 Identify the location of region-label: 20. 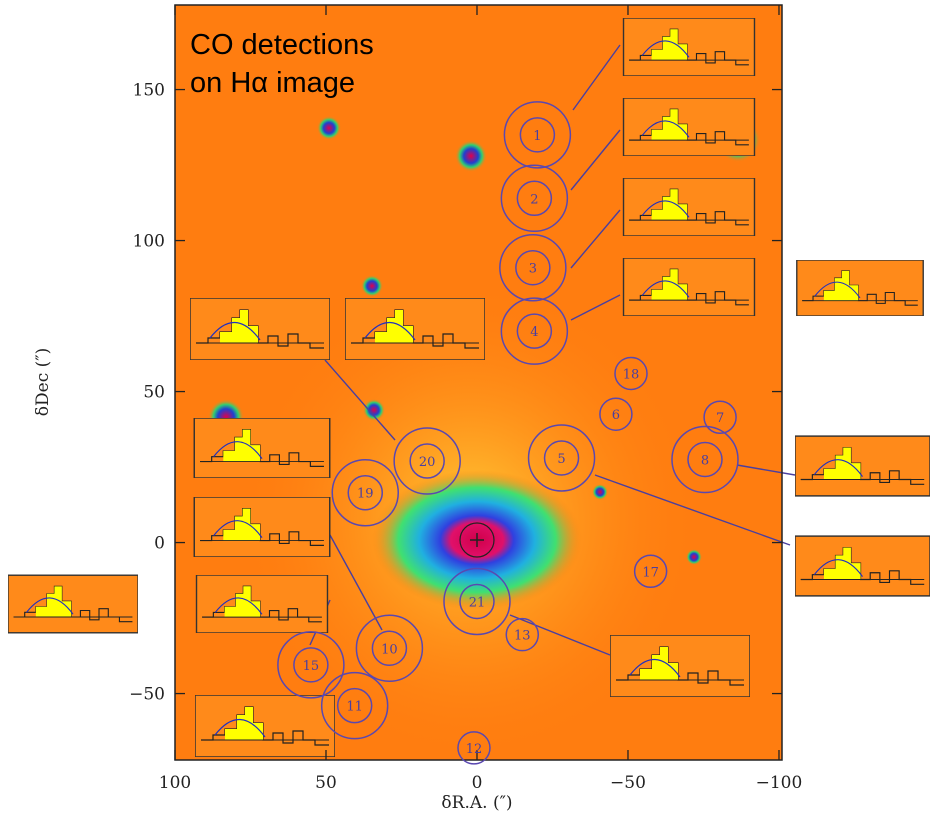
(427, 462).